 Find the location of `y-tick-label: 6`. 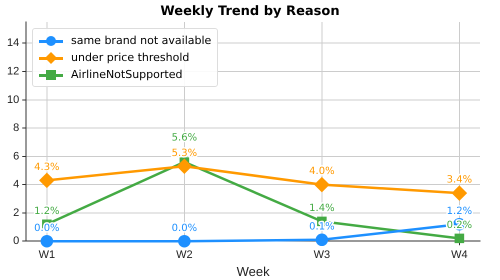

y-tick-label: 6 is located at coordinates (16, 156).